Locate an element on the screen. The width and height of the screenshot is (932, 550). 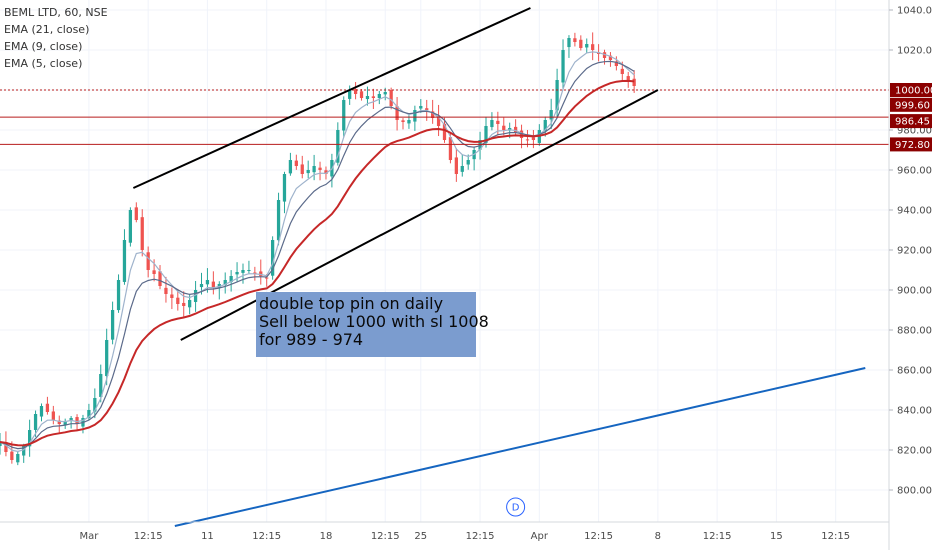
price-tag-972-bg is located at coordinates (911, 144).